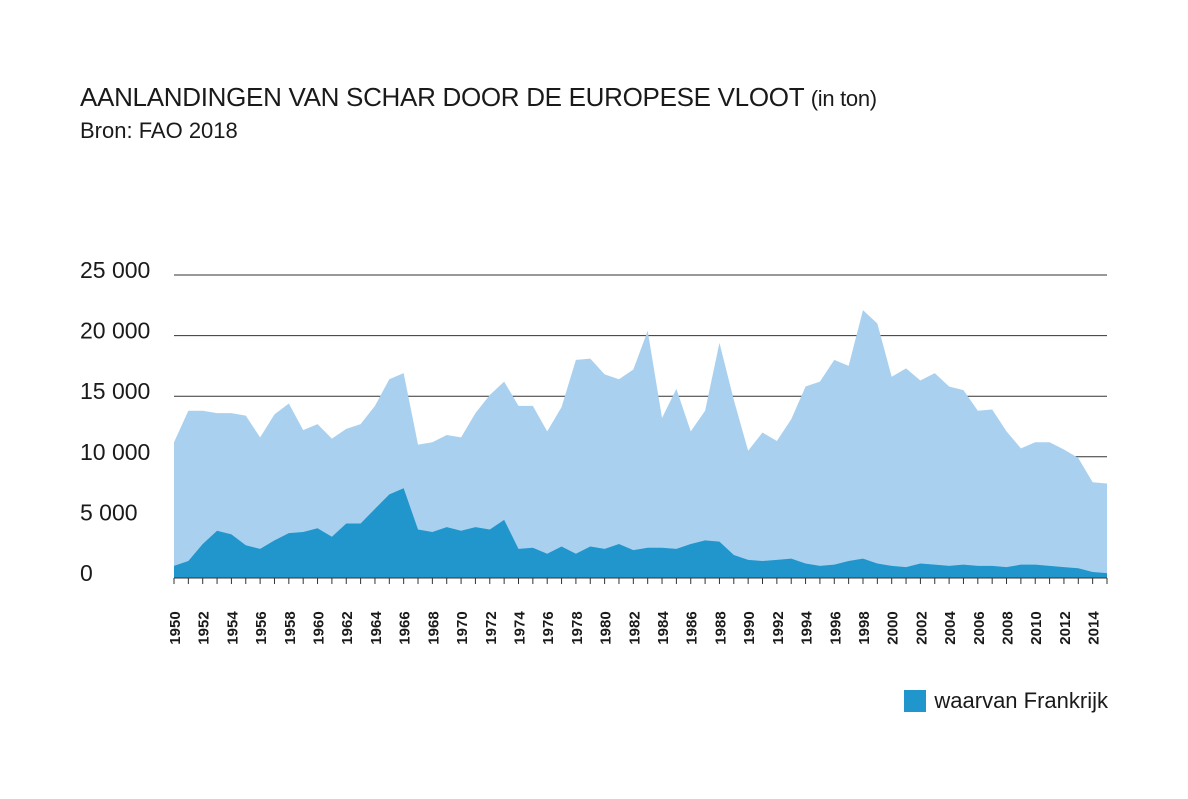 The height and width of the screenshot is (799, 1188). What do you see at coordinates (1094, 628) in the screenshot?
I see `x-tick-label: 2014` at bounding box center [1094, 628].